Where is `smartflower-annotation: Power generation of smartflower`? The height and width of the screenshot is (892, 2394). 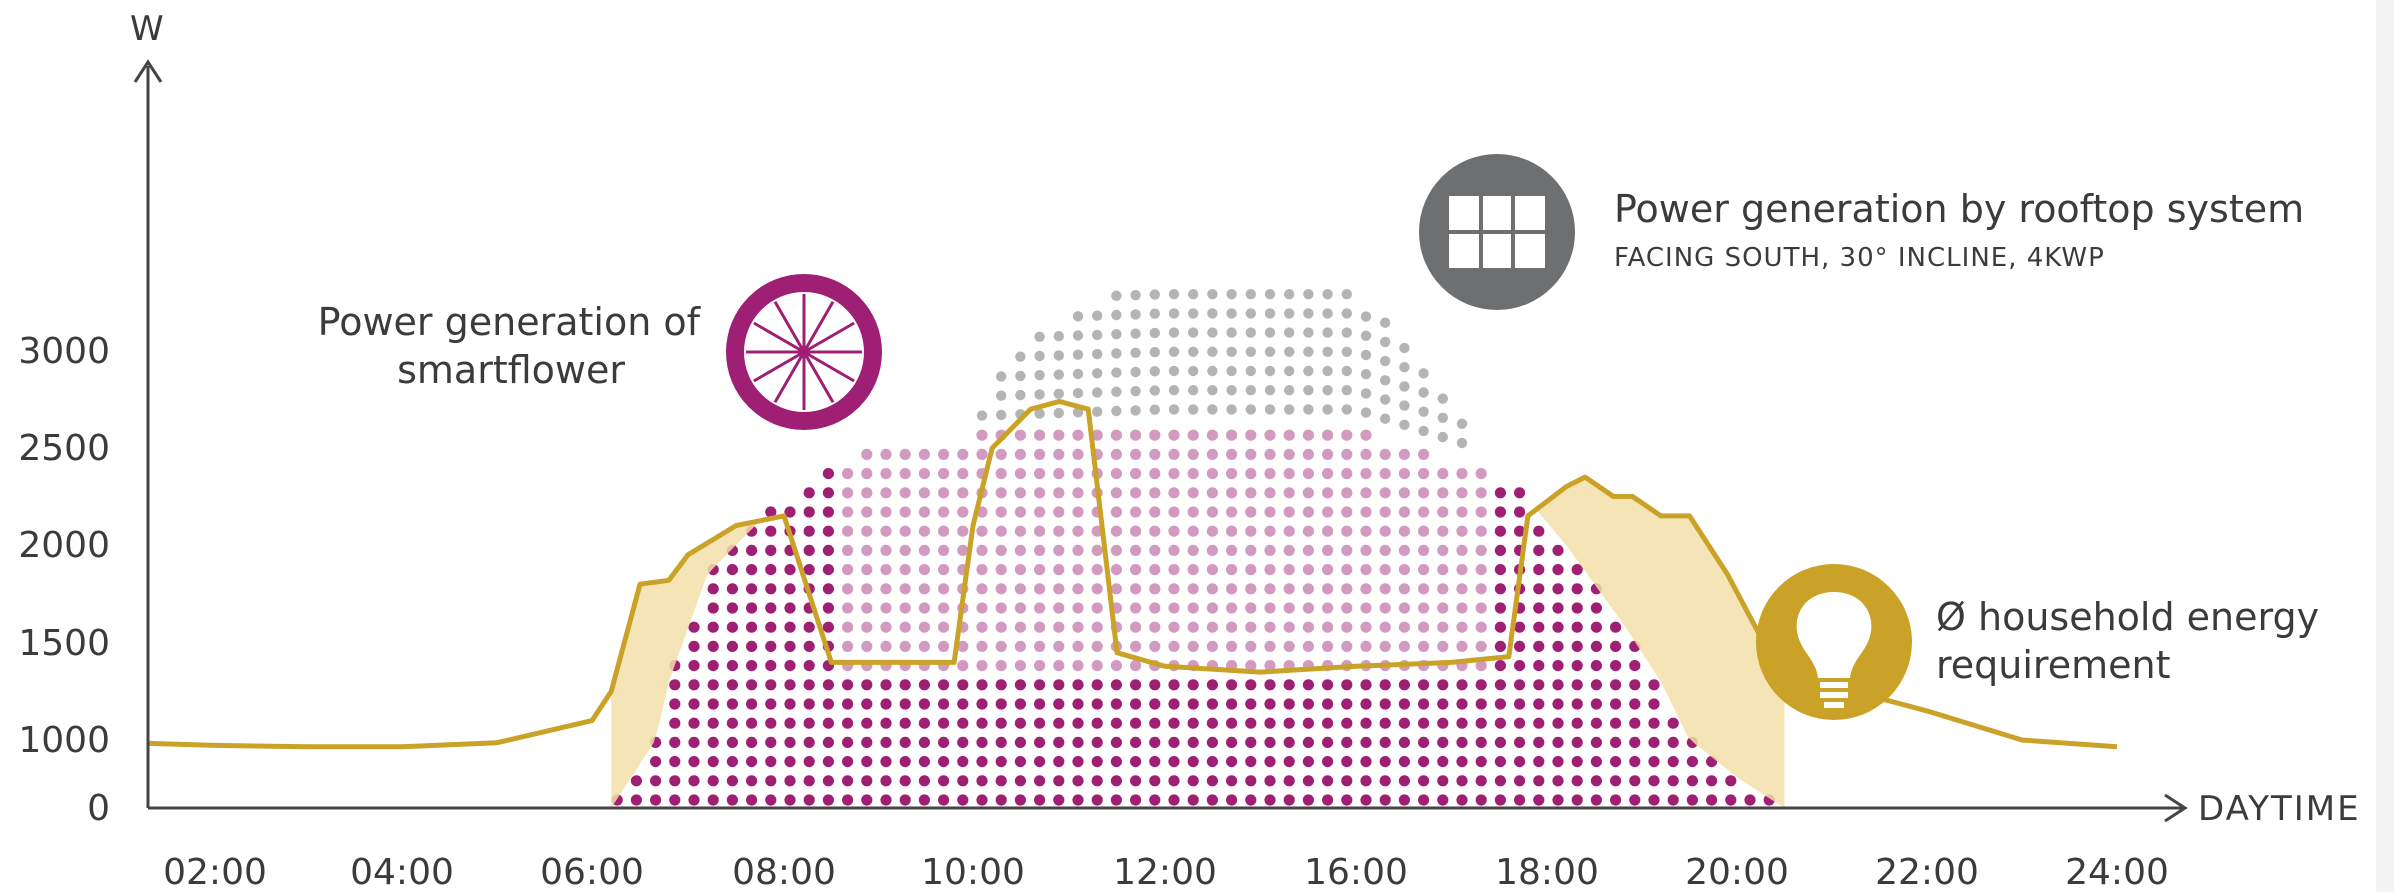 smartflower-annotation: Power generation of smartflower is located at coordinates (600, 352).